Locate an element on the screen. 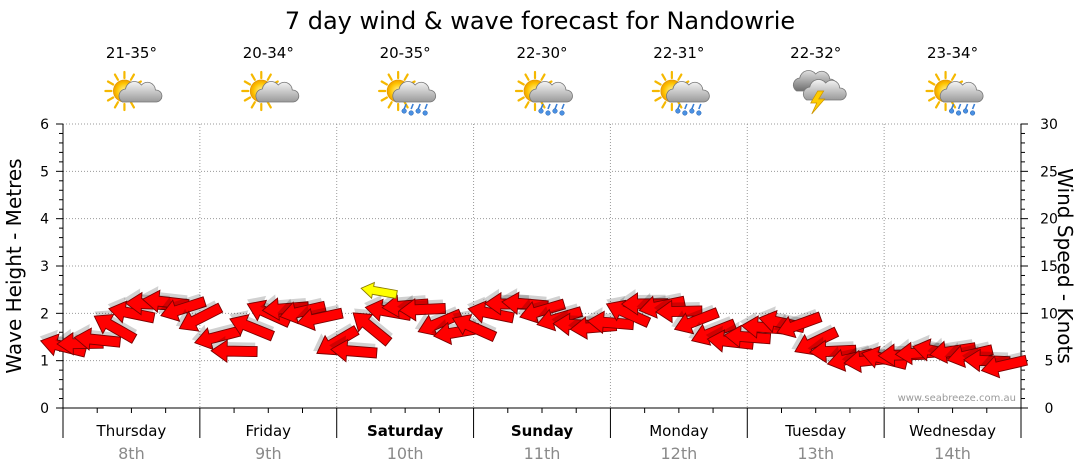 This screenshot has height=475, width=1080. day-name-label: Tuesday is located at coordinates (815, 431).